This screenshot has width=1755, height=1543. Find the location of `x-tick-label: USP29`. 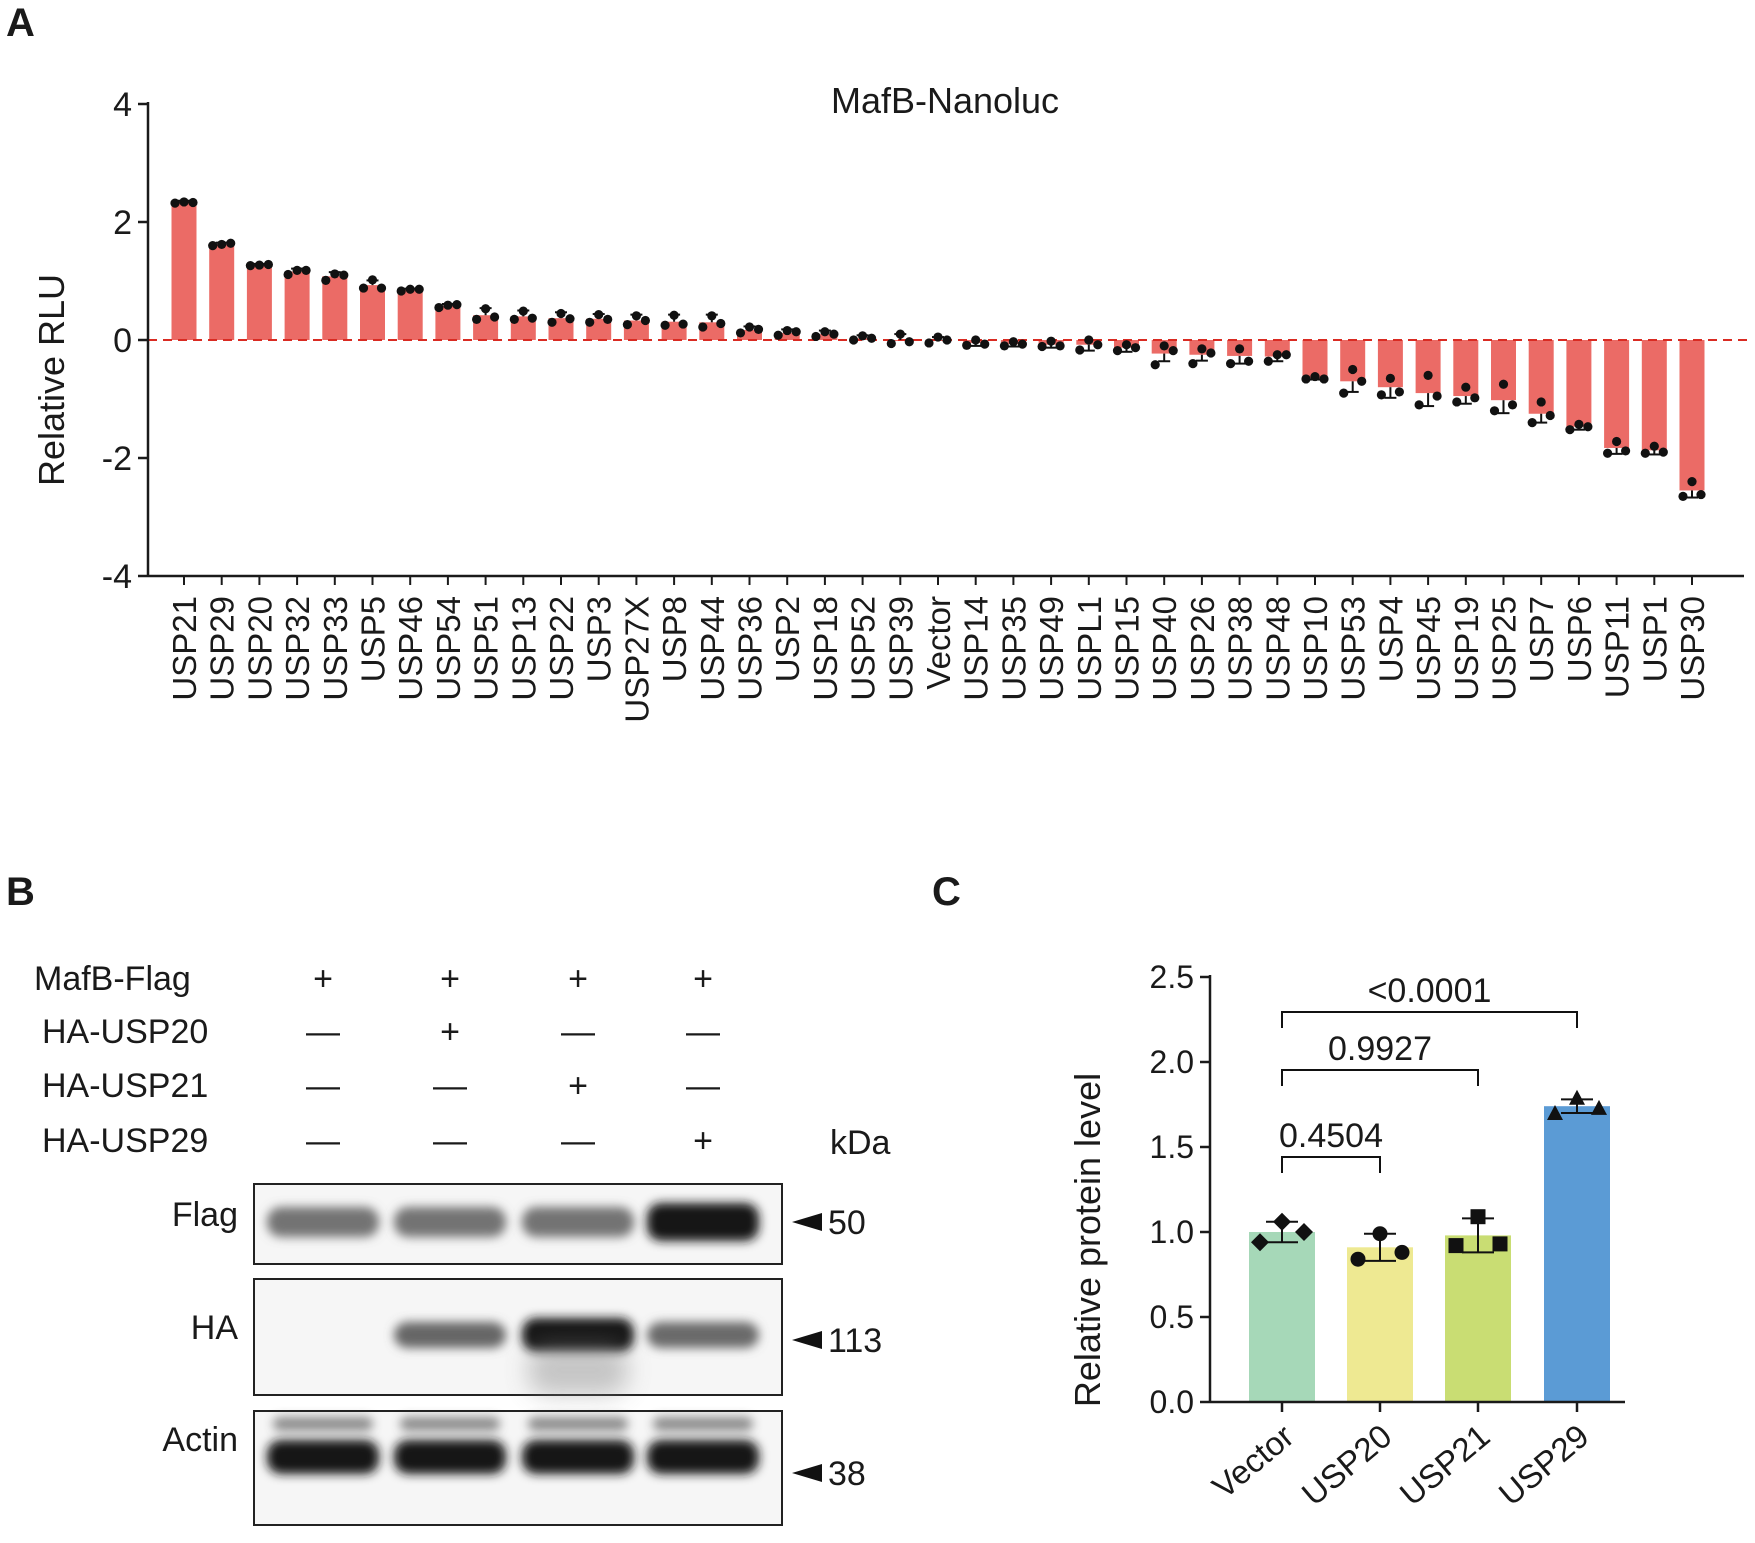

x-tick-label: USP29 is located at coordinates (1544, 1465).